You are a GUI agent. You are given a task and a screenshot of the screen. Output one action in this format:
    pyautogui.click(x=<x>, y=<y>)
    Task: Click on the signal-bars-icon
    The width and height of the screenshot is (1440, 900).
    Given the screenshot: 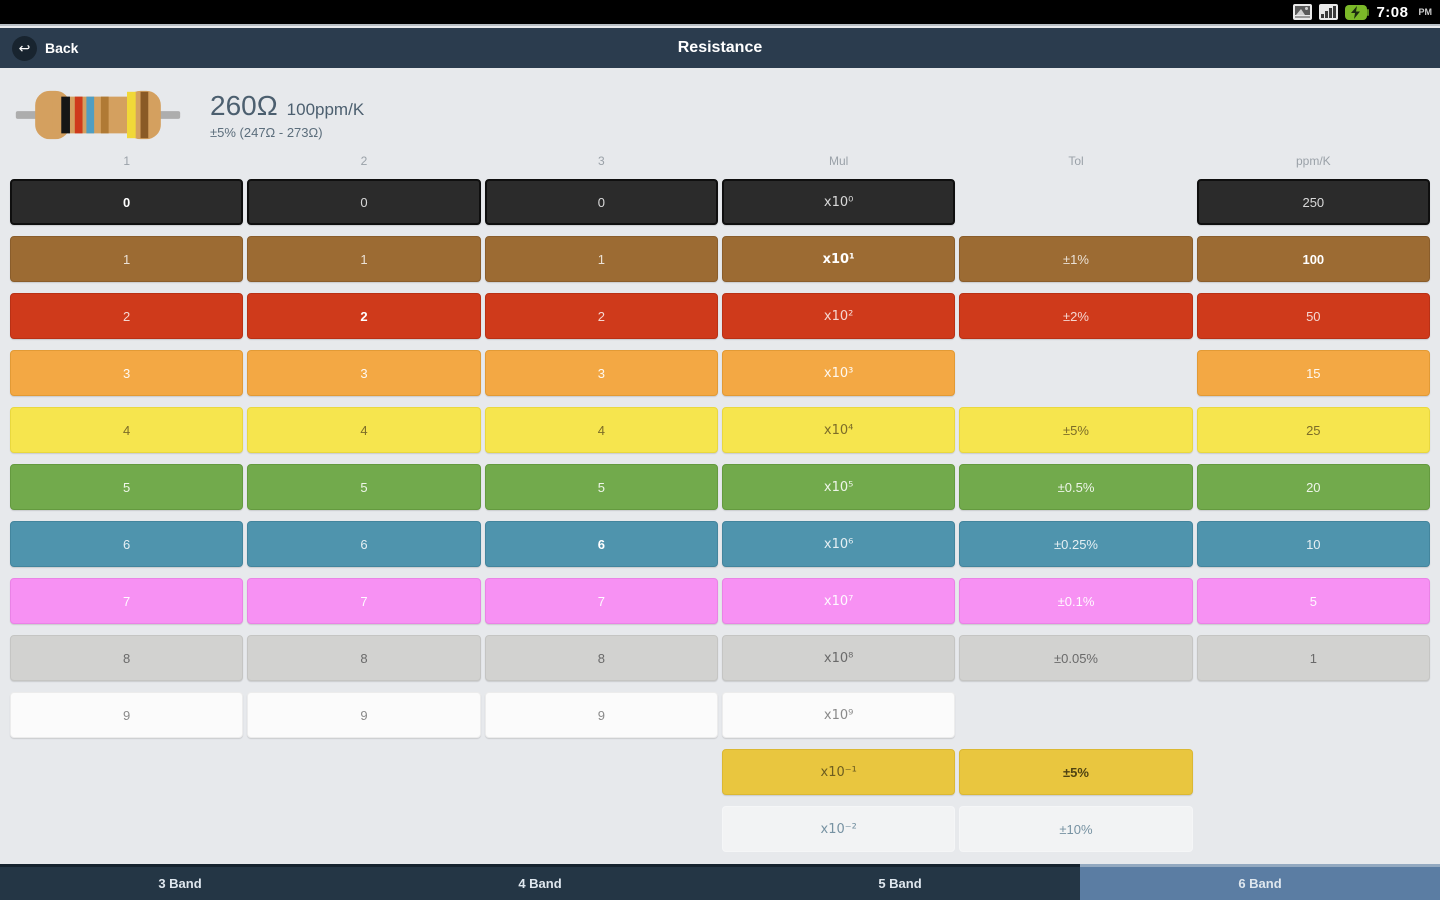 What is the action you would take?
    pyautogui.click(x=1329, y=12)
    